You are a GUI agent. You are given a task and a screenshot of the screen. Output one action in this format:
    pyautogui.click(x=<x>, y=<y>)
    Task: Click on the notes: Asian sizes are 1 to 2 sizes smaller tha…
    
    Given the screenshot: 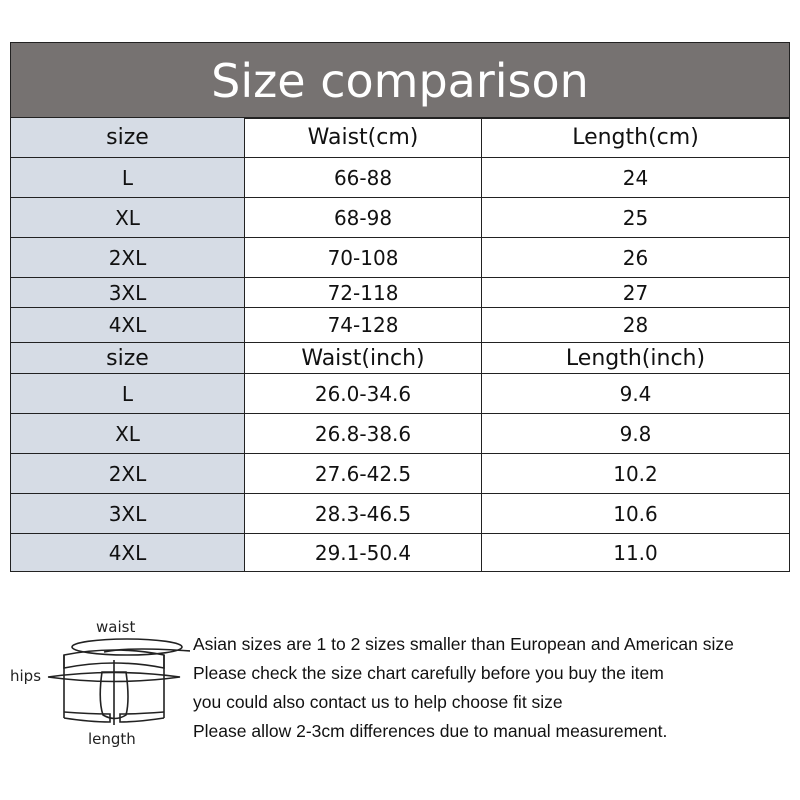 What is the action you would take?
    pyautogui.click(x=463, y=688)
    